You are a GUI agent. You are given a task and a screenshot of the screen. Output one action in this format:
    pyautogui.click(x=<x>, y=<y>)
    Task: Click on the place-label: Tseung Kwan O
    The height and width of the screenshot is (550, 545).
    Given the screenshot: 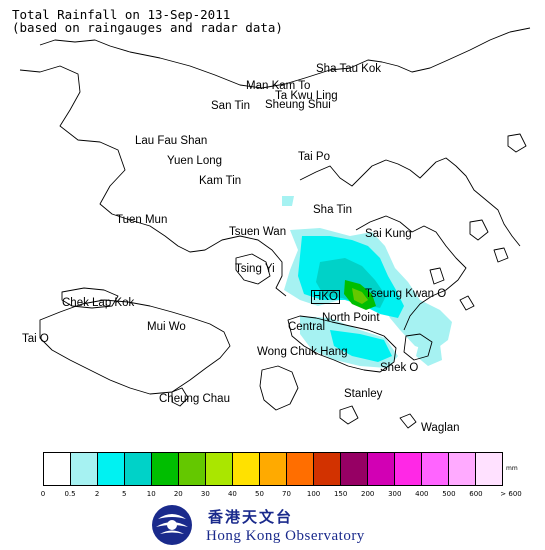 What is the action you would take?
    pyautogui.click(x=406, y=294)
    